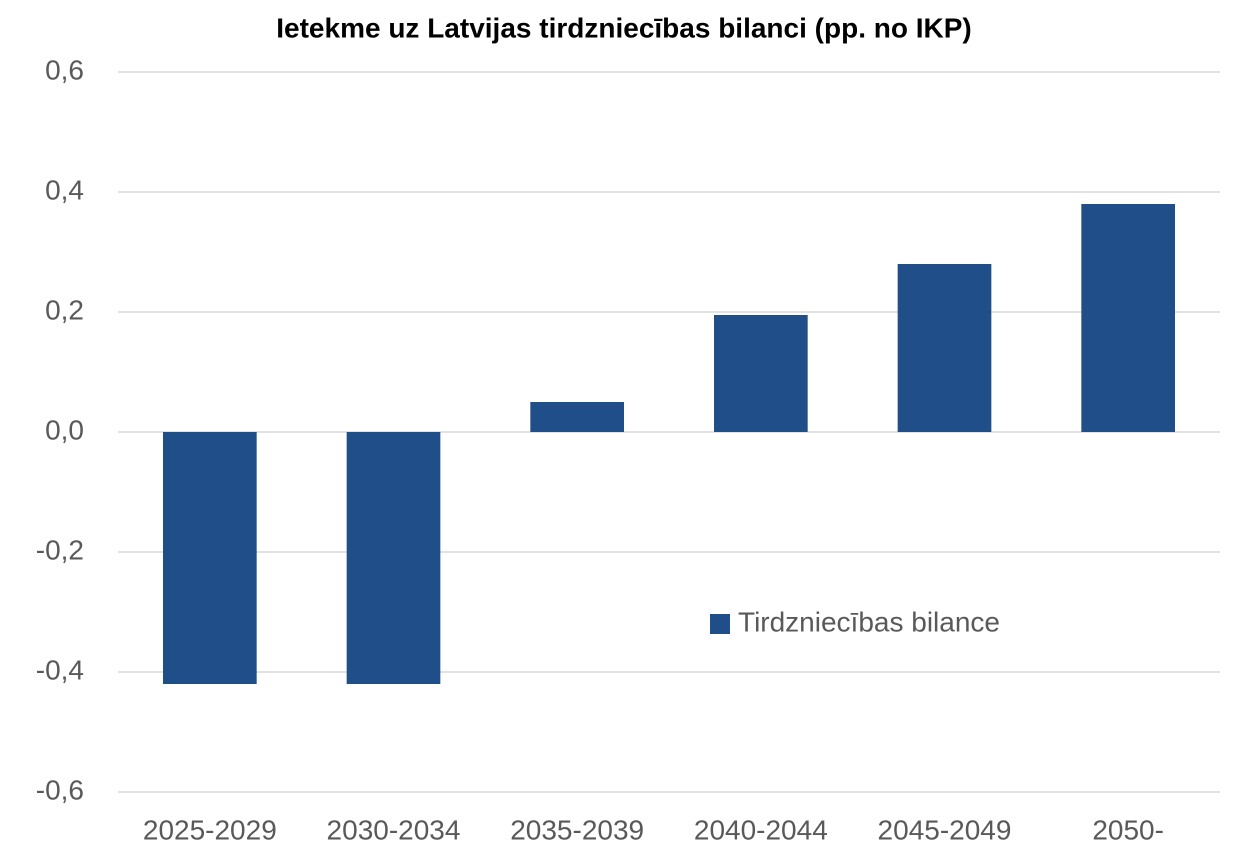 This screenshot has width=1253, height=857. Describe the element at coordinates (64, 69) in the screenshot. I see `y-tick-label: 0,6` at that location.